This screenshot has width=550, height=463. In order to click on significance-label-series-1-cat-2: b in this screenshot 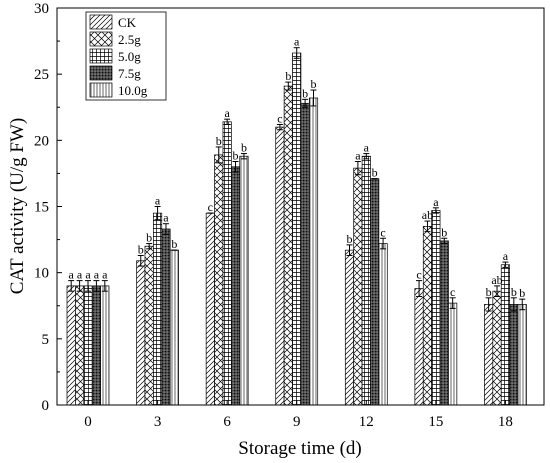, I will do `click(219, 141)`.